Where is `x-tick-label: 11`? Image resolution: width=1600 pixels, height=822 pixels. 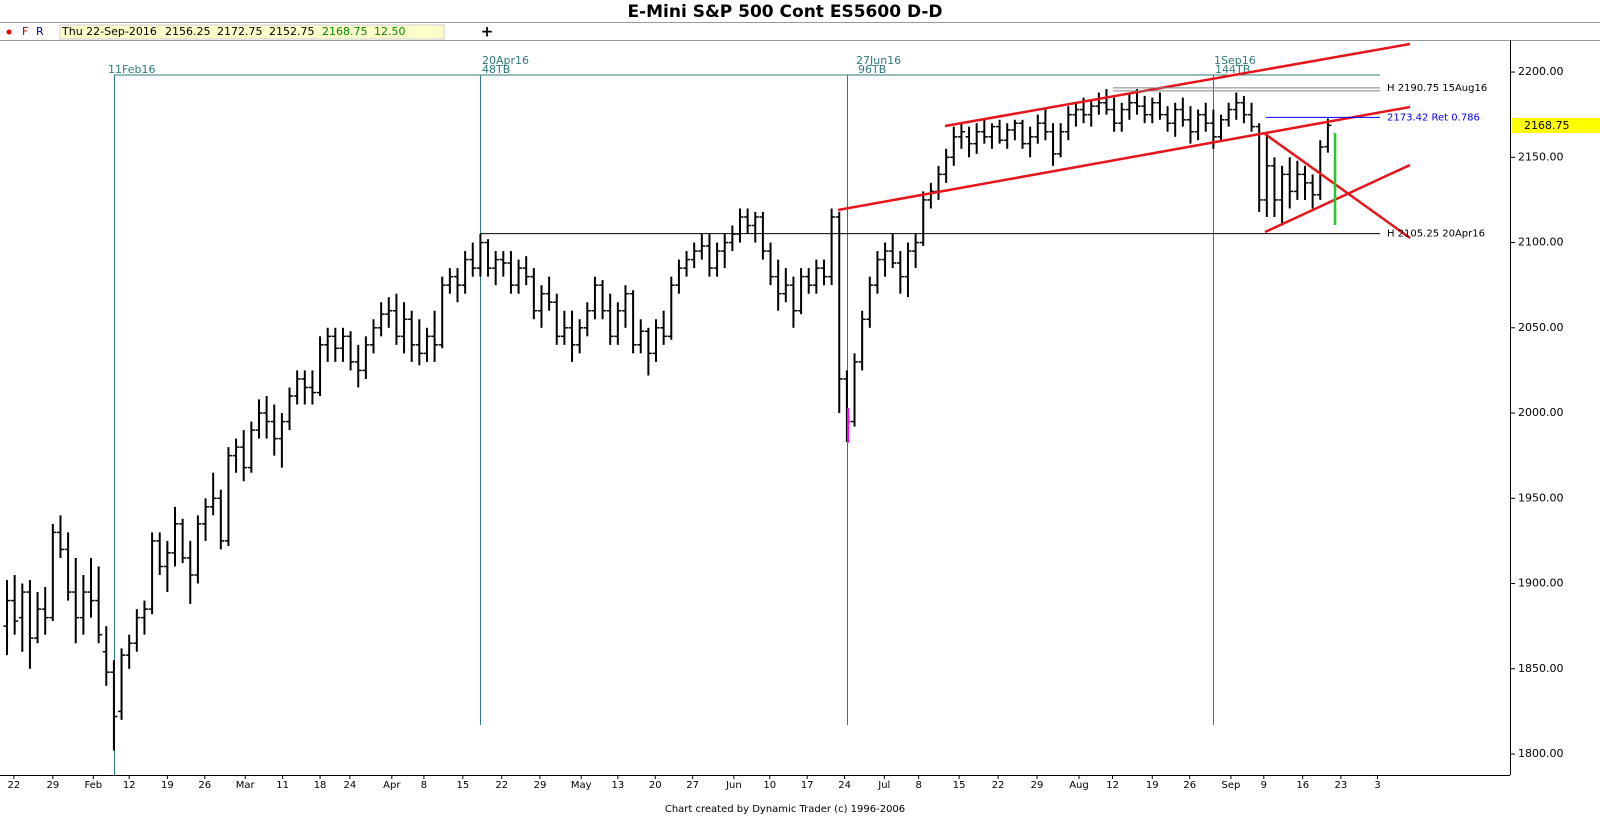
x-tick-label: 11 is located at coordinates (282, 785).